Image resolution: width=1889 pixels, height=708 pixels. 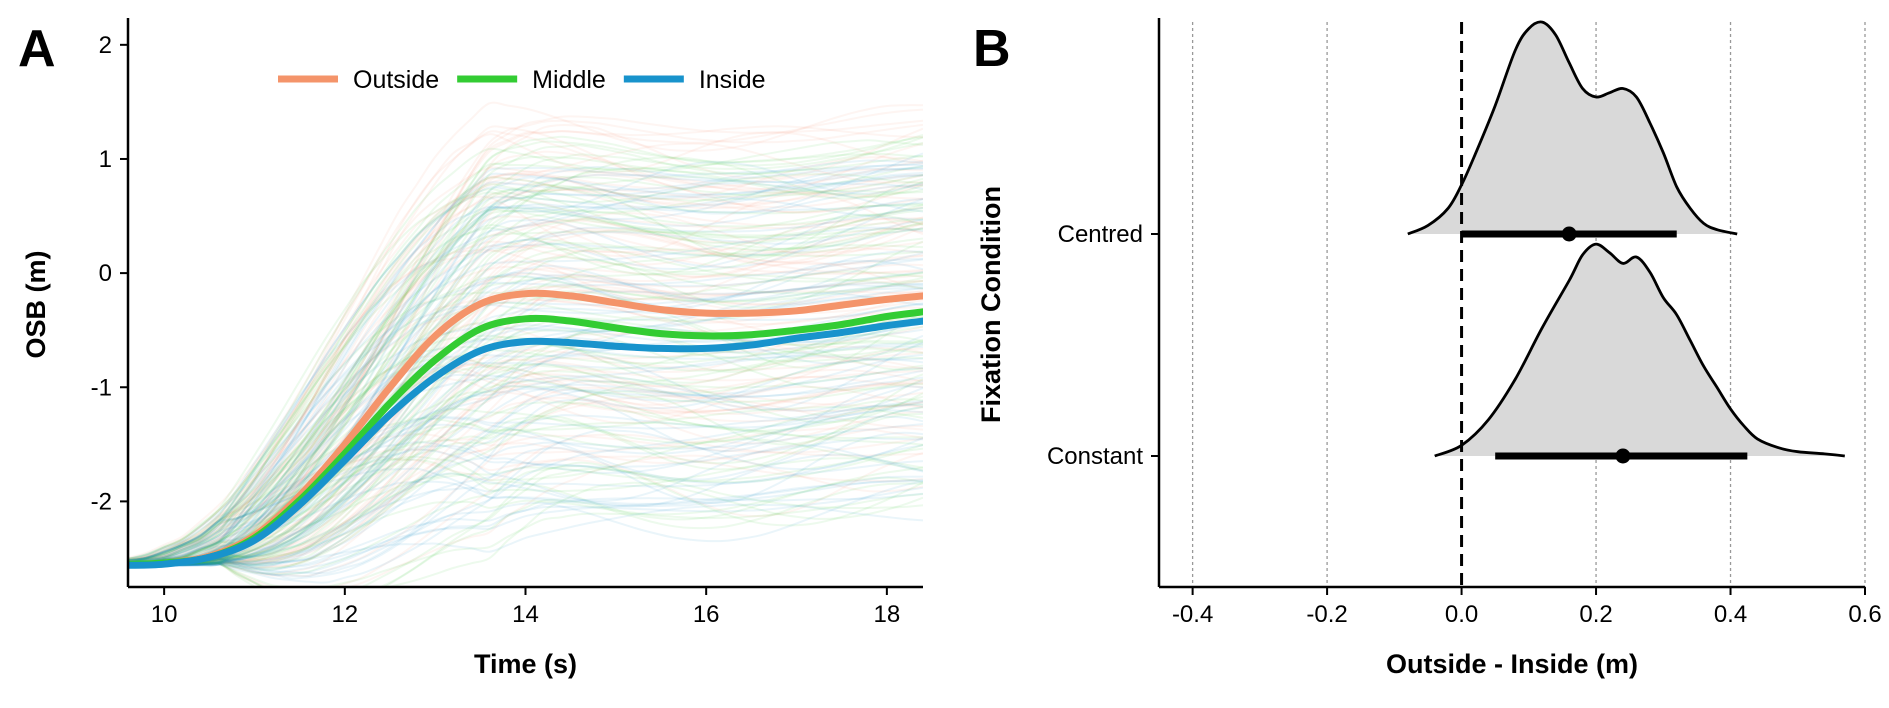 What do you see at coordinates (164, 614) in the screenshot?
I see `x-tick-label: 10` at bounding box center [164, 614].